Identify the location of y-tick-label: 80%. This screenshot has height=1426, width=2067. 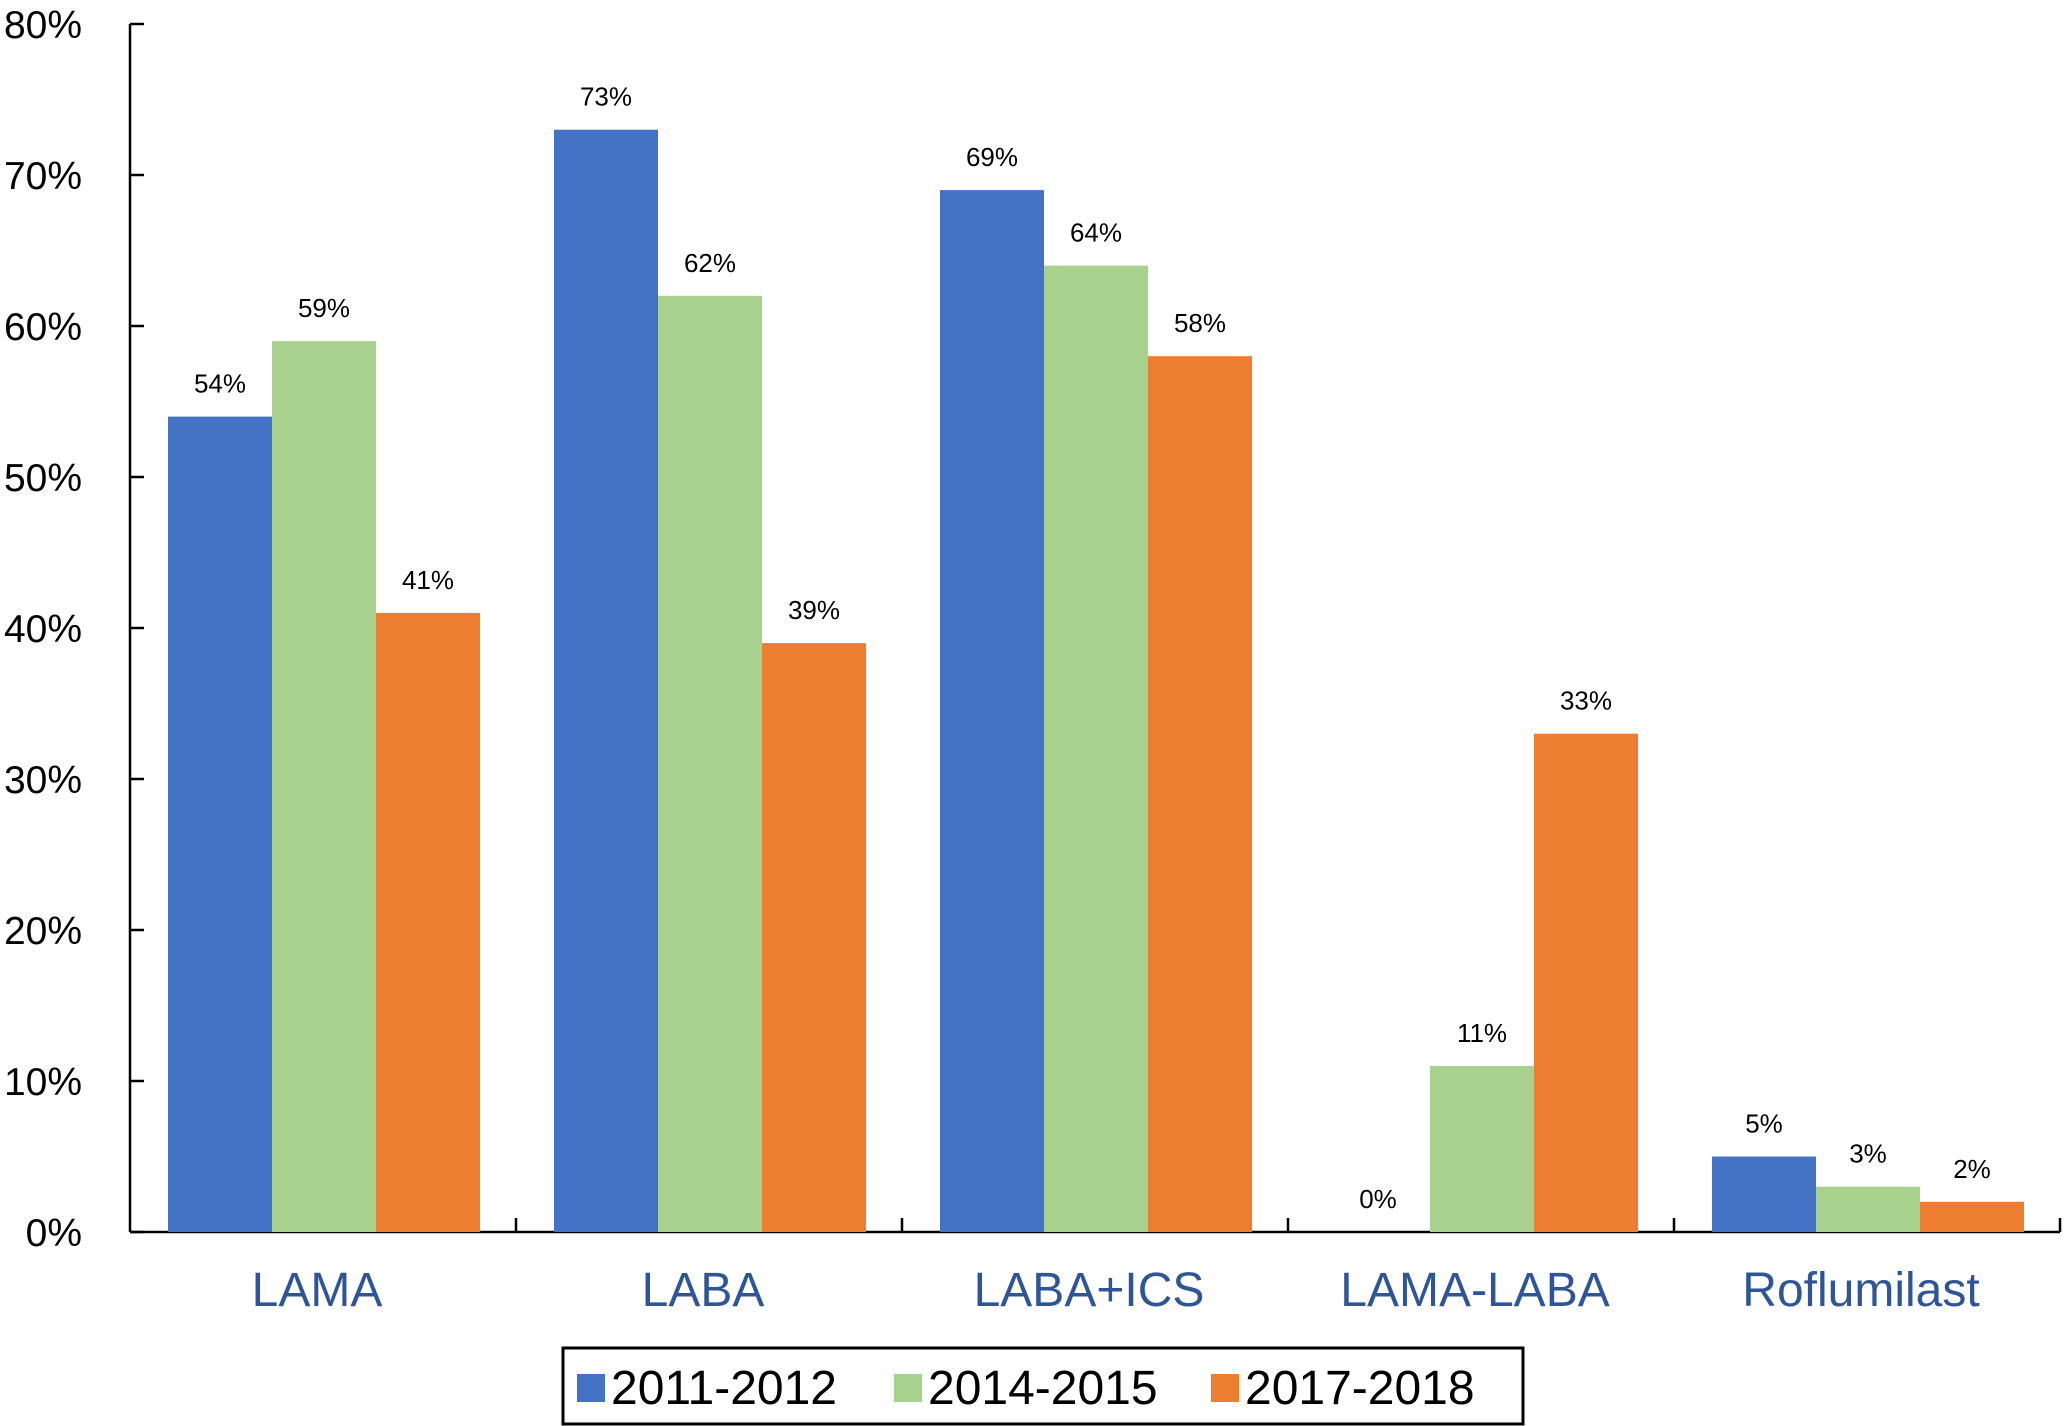
(43, 25).